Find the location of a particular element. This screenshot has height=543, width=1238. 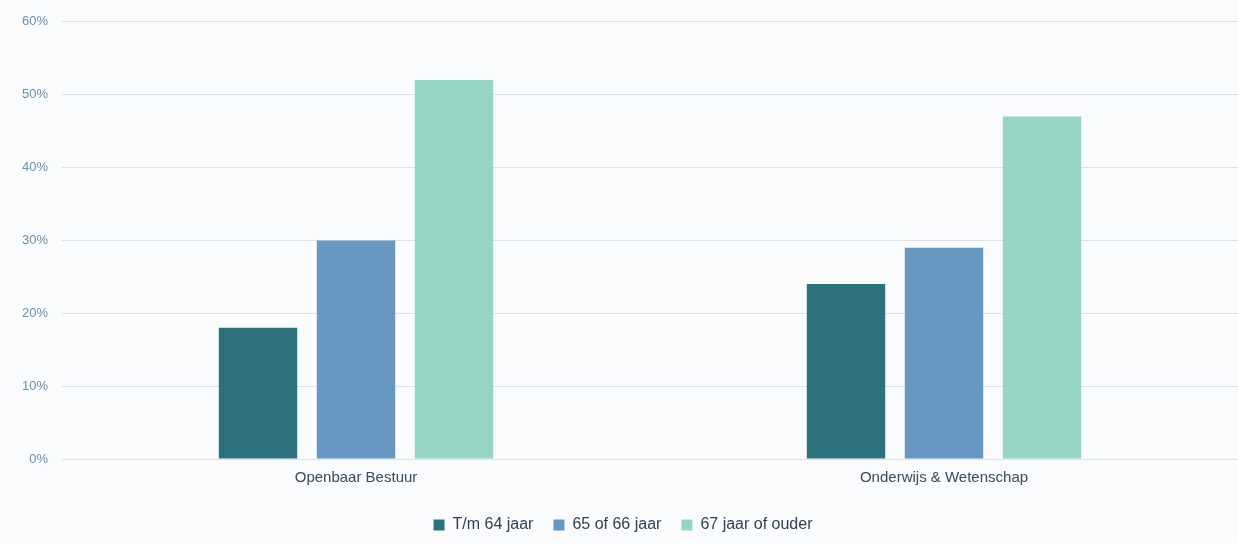

y-tick-label: 0% is located at coordinates (39, 458).